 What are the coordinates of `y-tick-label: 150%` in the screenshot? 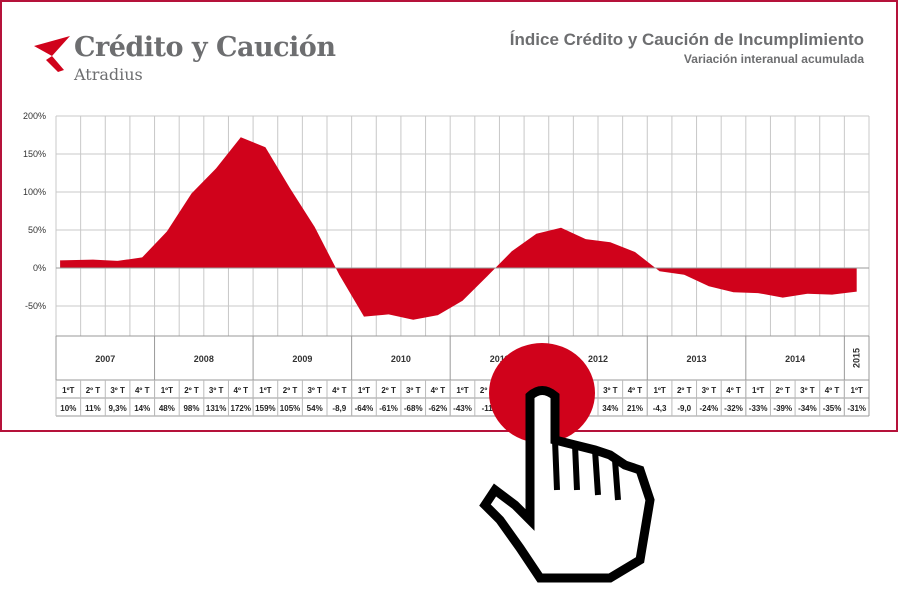 It's located at (34, 154).